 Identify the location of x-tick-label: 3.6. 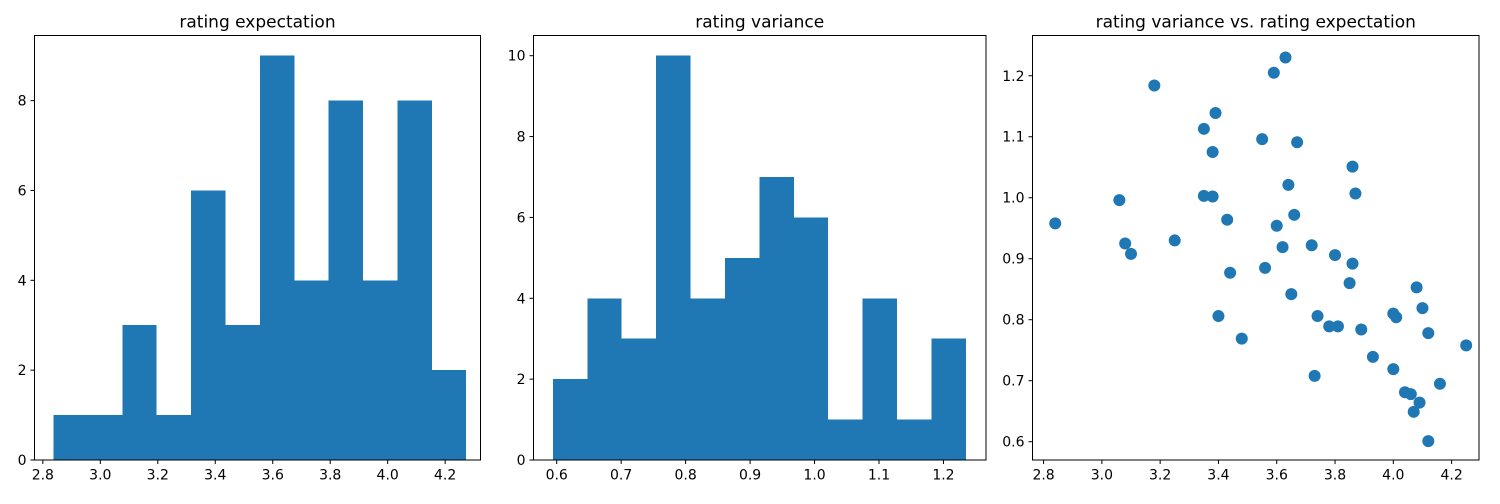
(273, 476).